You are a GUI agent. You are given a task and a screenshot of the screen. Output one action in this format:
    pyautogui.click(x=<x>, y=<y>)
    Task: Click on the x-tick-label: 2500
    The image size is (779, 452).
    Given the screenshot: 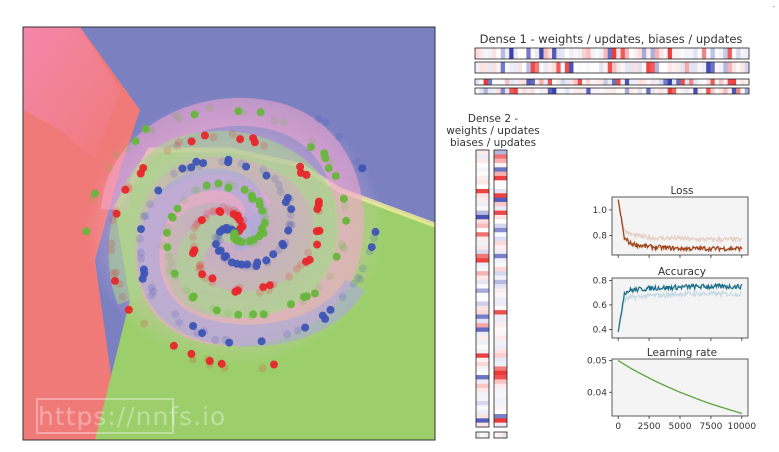 What is the action you would take?
    pyautogui.click(x=649, y=427)
    